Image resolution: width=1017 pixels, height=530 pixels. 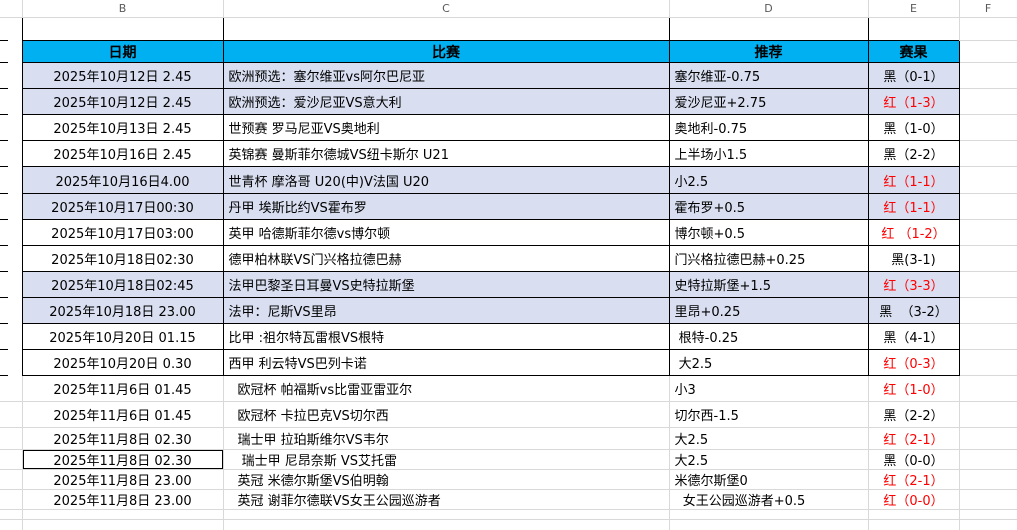 What do you see at coordinates (446, 414) in the screenshot?
I see `cell-match: 欧冠杯 卡拉巴克VS切尔西` at bounding box center [446, 414].